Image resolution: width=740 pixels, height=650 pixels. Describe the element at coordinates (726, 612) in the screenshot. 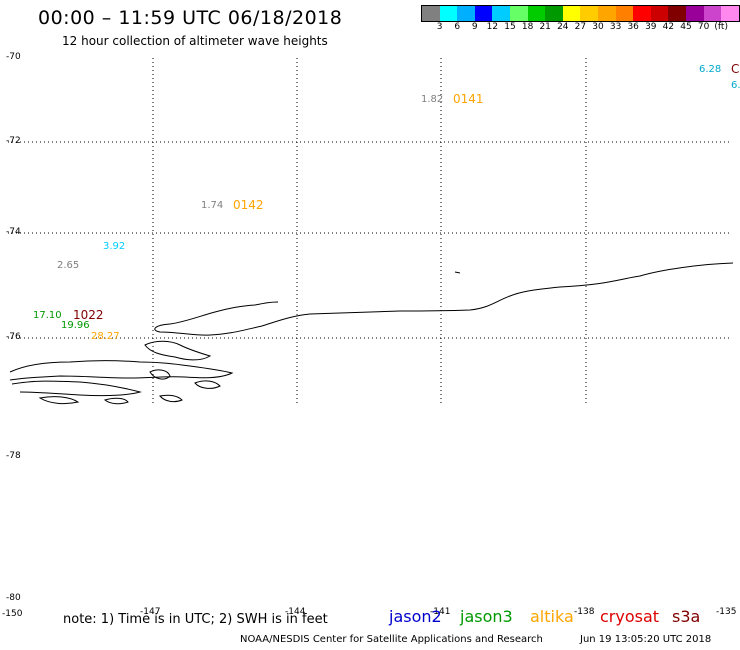

I see `lon-label-135: -135` at that location.